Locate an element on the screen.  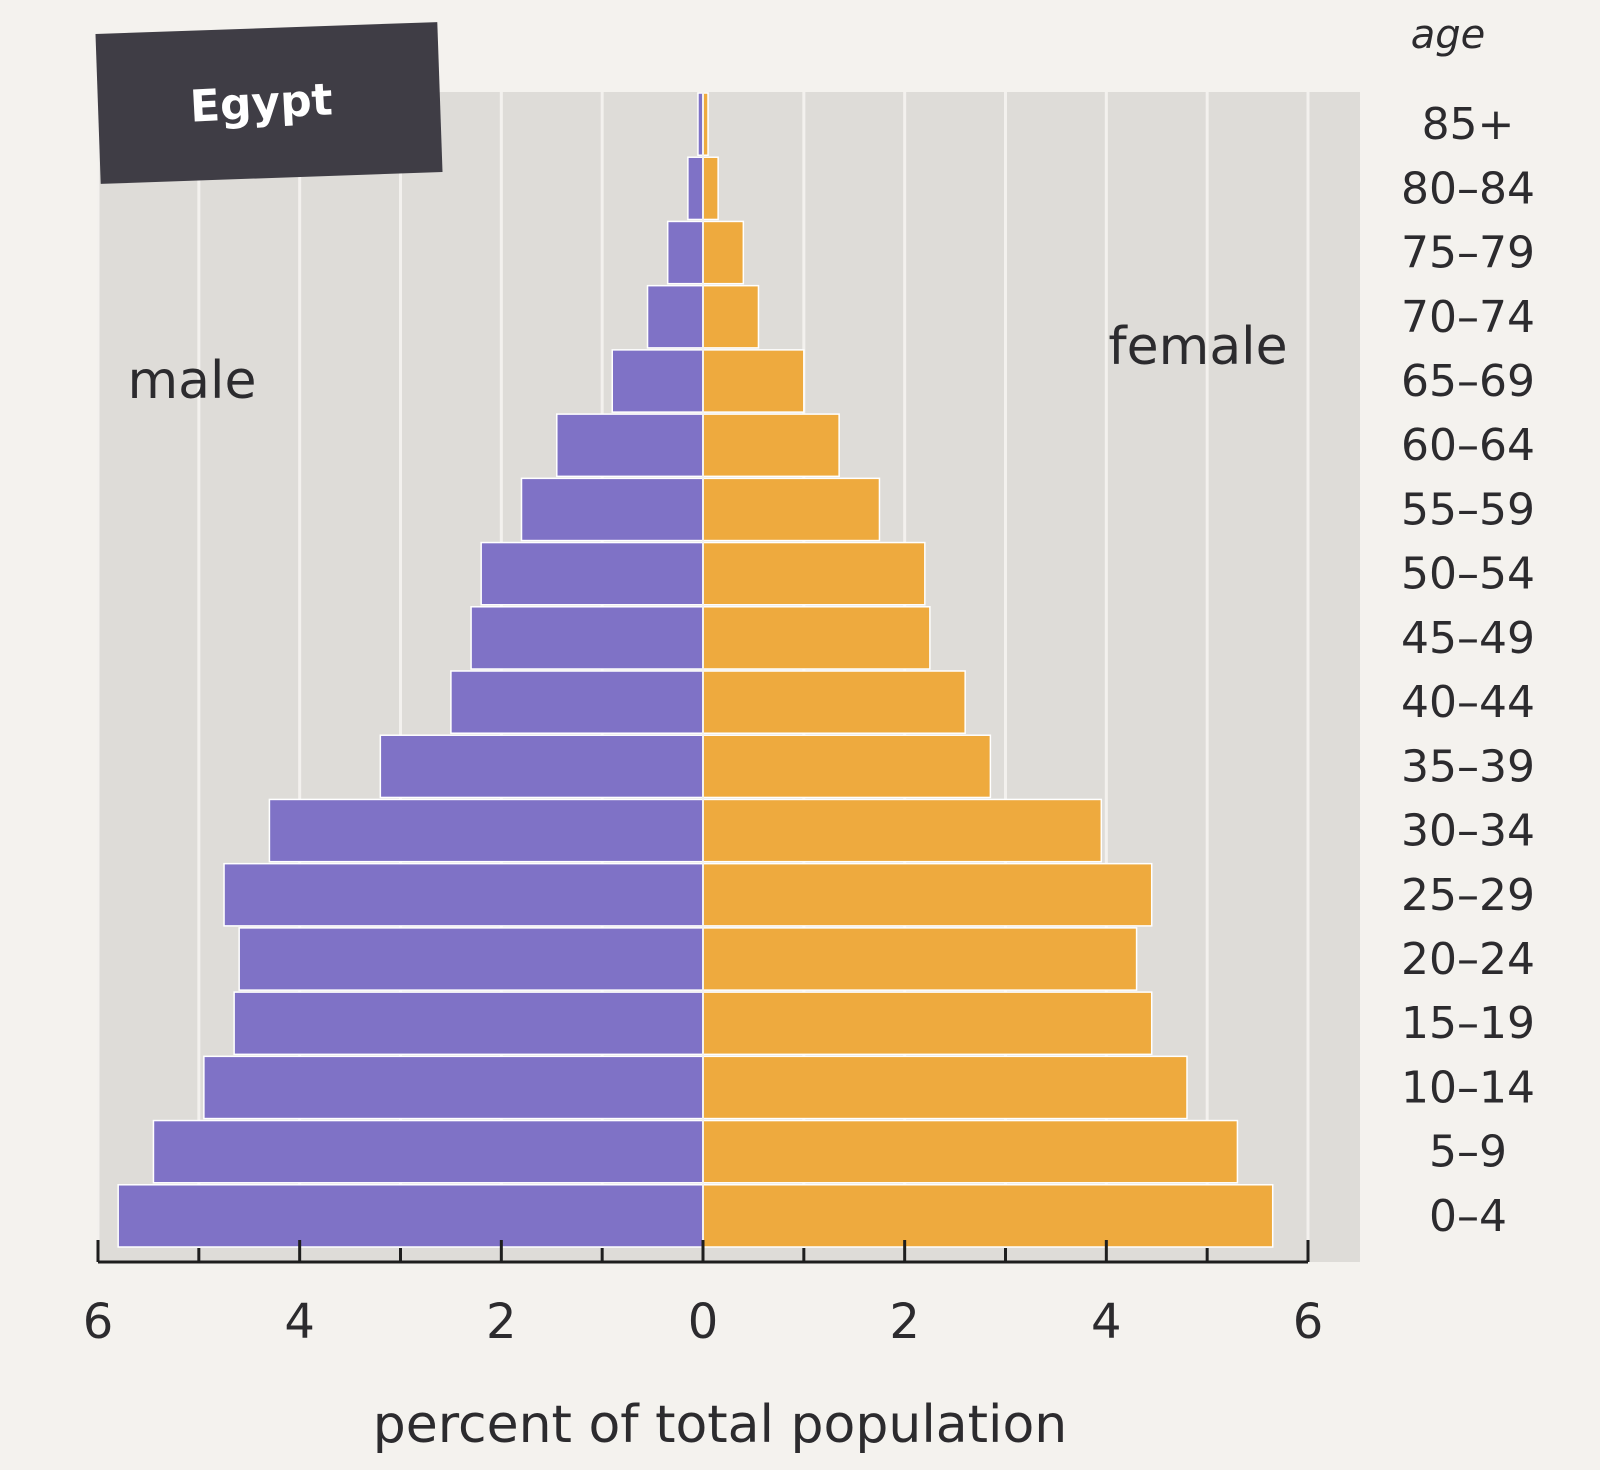
age-label: 0–4 is located at coordinates (1468, 1216).